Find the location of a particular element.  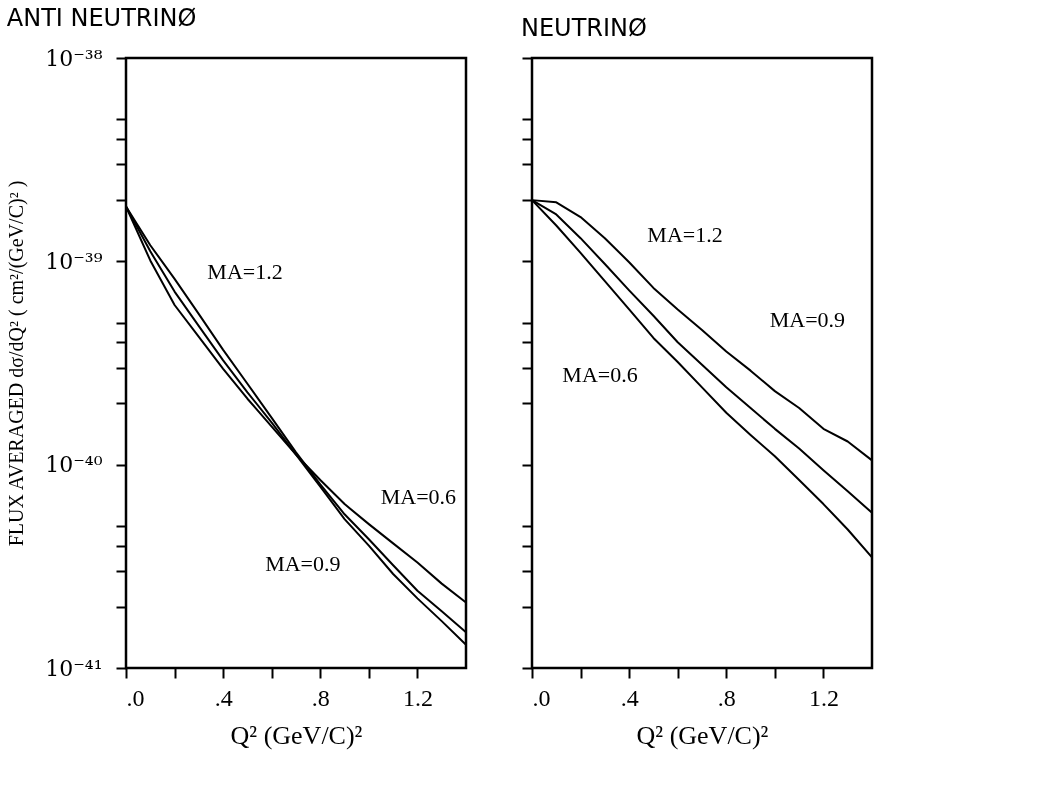

chart-title: NEUTRINØ is located at coordinates (584, 28).